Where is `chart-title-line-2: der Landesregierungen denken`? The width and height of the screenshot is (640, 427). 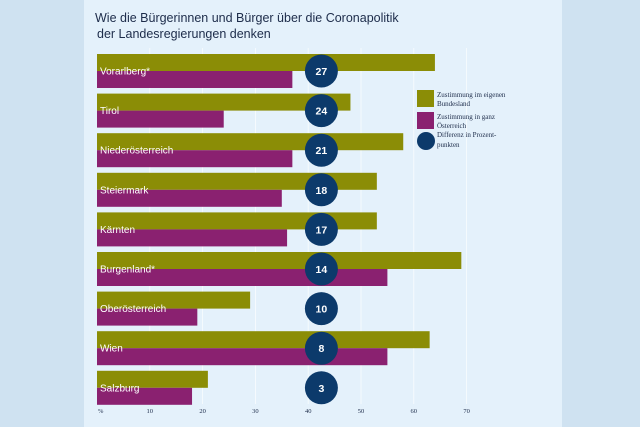 chart-title-line-2: der Landesregierungen denken is located at coordinates (184, 34).